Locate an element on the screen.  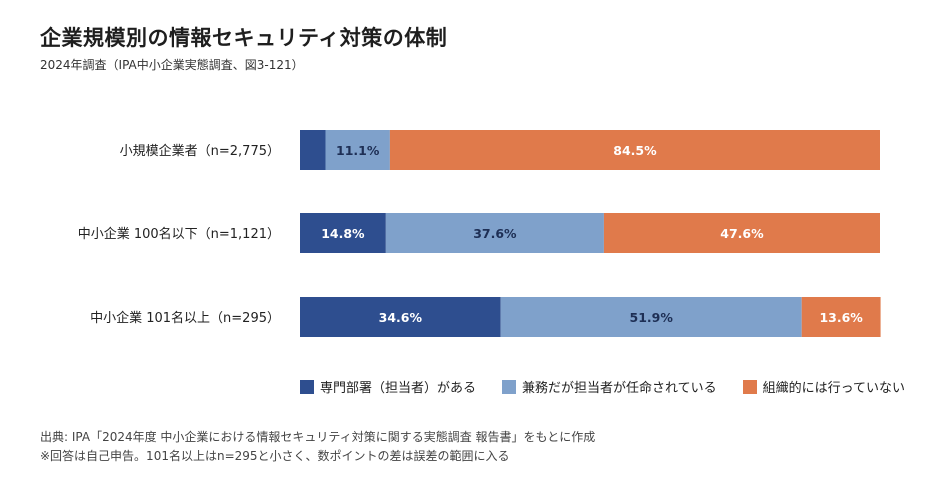
bar-segment-concurrent-sme-101-or-more is located at coordinates (651, 317).